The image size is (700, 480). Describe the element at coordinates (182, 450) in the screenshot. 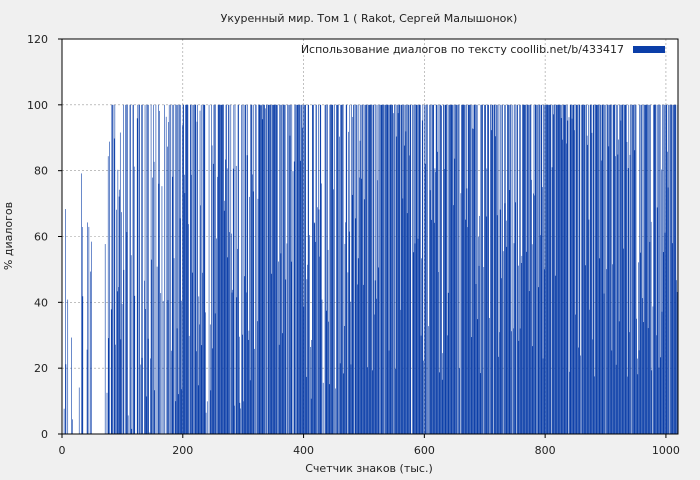

I see `x-tick-label: 200` at that location.